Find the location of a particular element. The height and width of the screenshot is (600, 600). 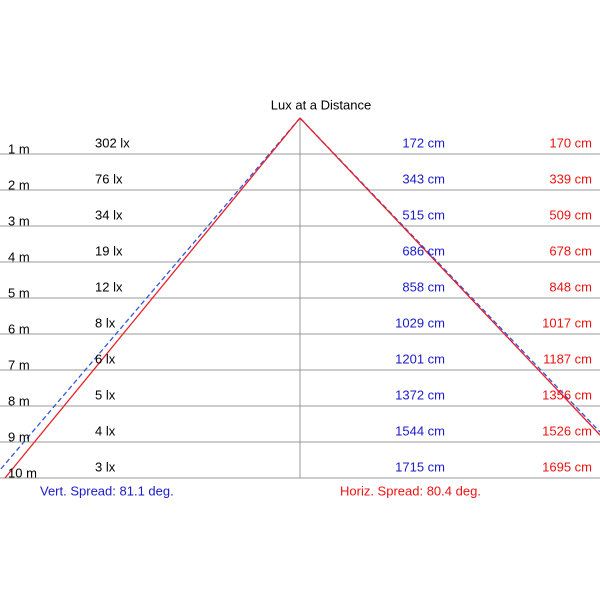

horizontal-size: 678 cm is located at coordinates (570, 250).